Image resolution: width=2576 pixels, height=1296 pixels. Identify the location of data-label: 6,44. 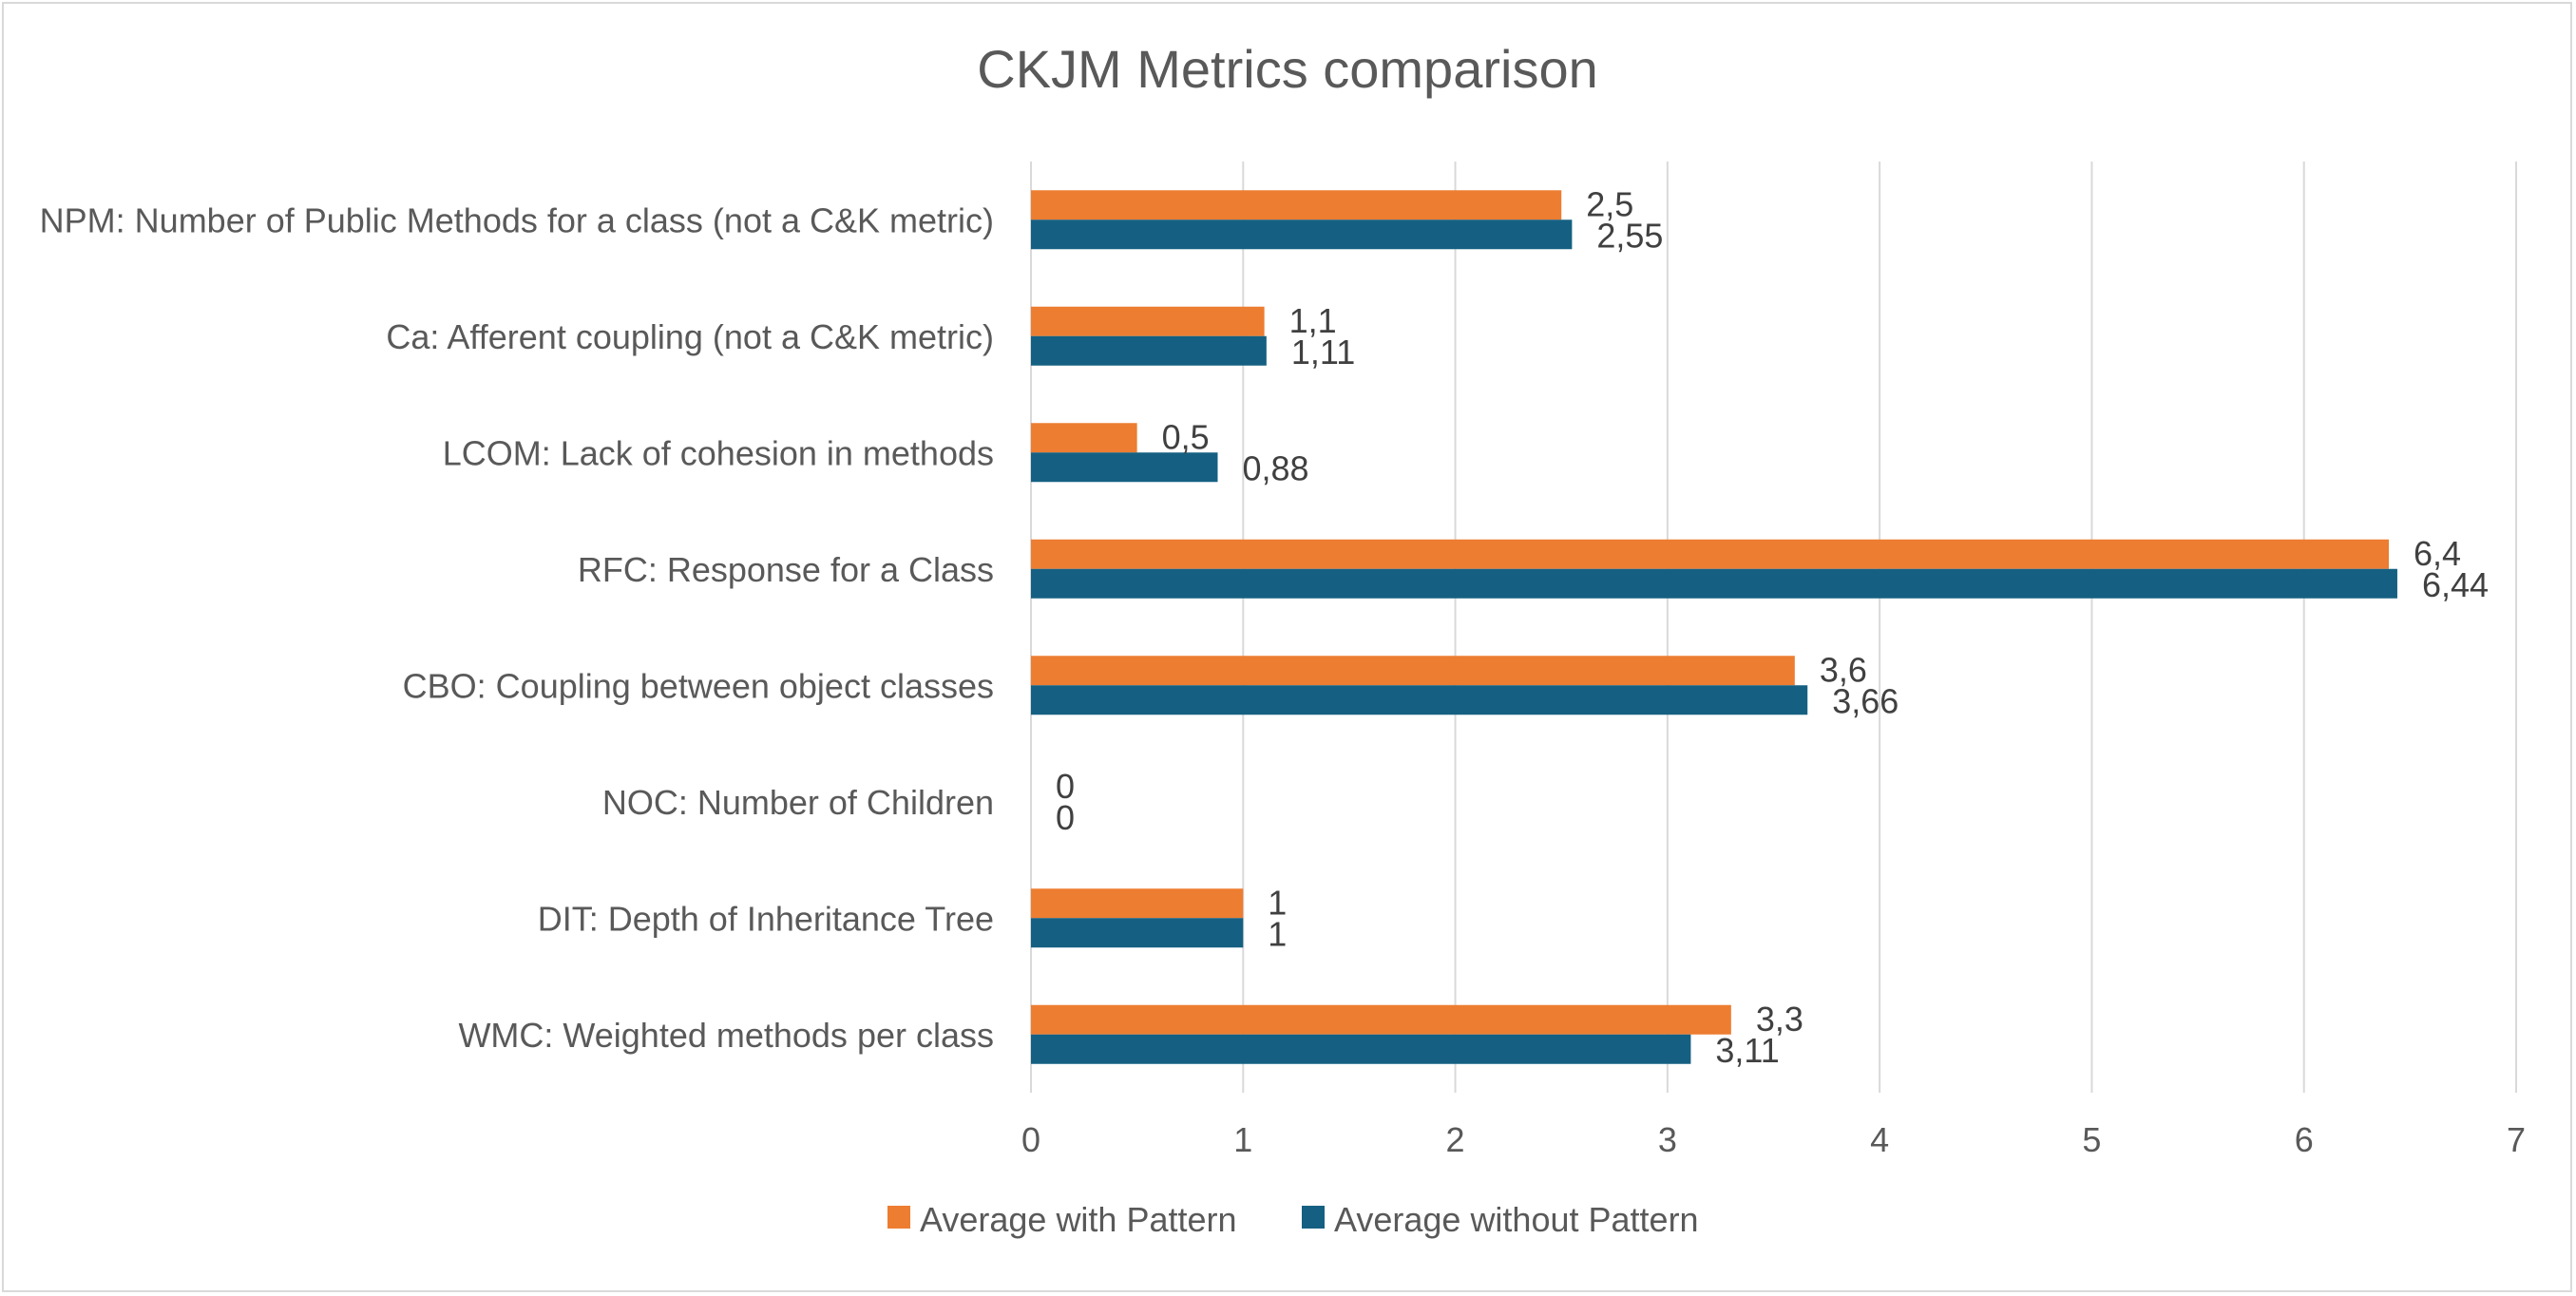
(2455, 584).